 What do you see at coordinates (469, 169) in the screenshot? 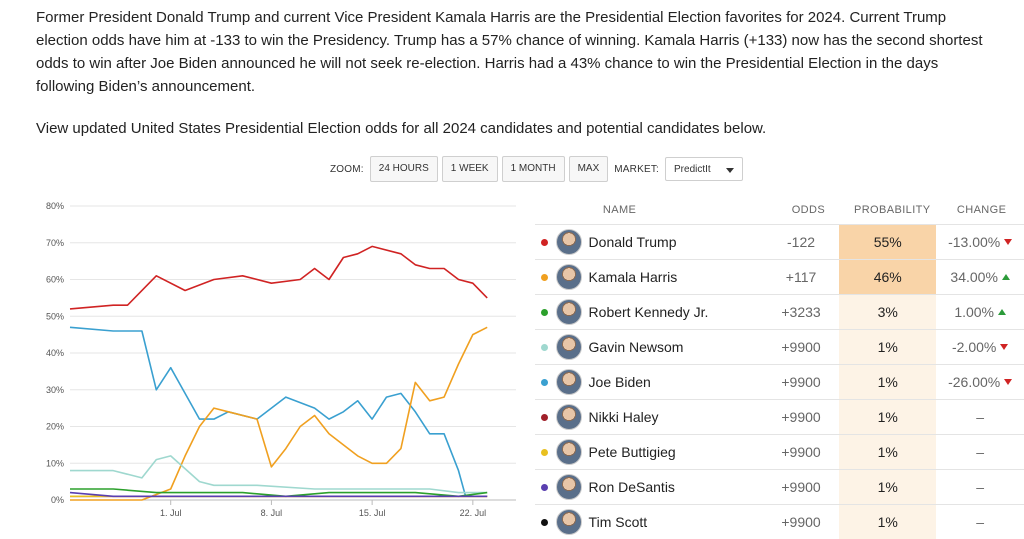
I see `zoom-1-week-button: 1 WEEK` at bounding box center [469, 169].